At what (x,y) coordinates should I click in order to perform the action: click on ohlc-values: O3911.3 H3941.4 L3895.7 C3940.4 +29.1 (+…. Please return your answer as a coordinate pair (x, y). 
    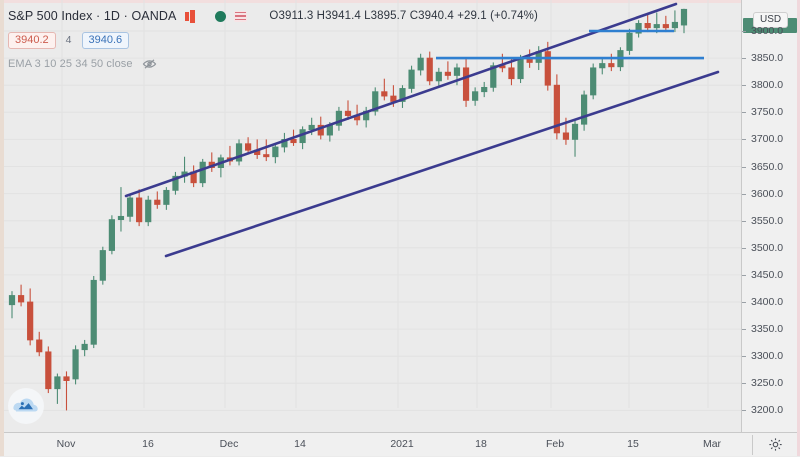
    Looking at the image, I should click on (403, 16).